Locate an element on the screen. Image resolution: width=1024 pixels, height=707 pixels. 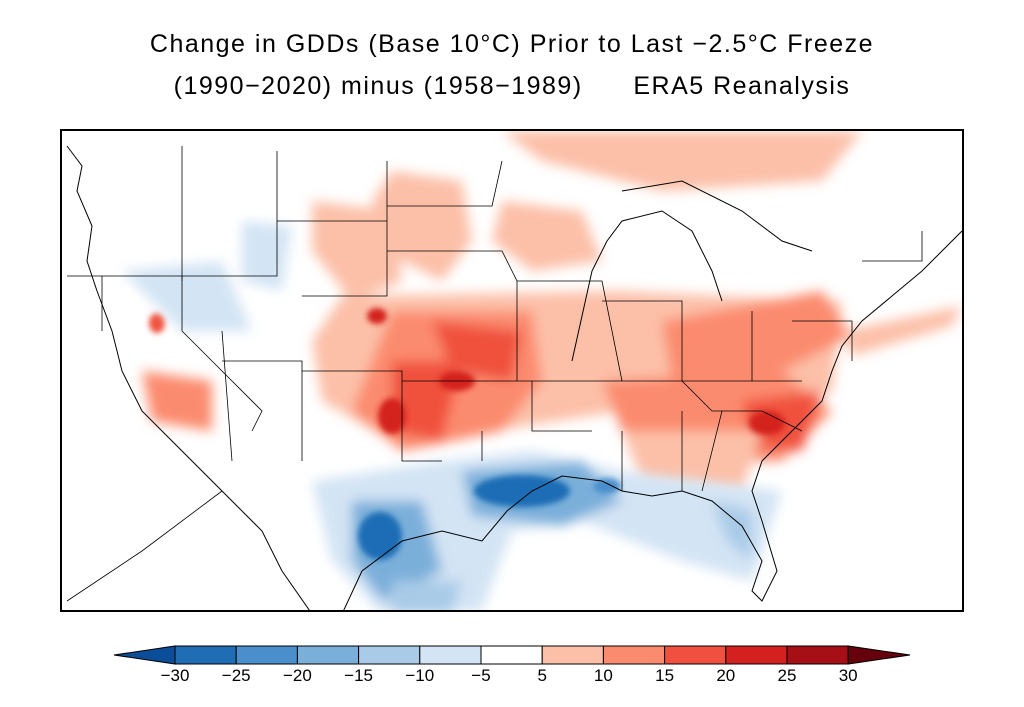
strong-cool-cores is located at coordinates (489, 517).